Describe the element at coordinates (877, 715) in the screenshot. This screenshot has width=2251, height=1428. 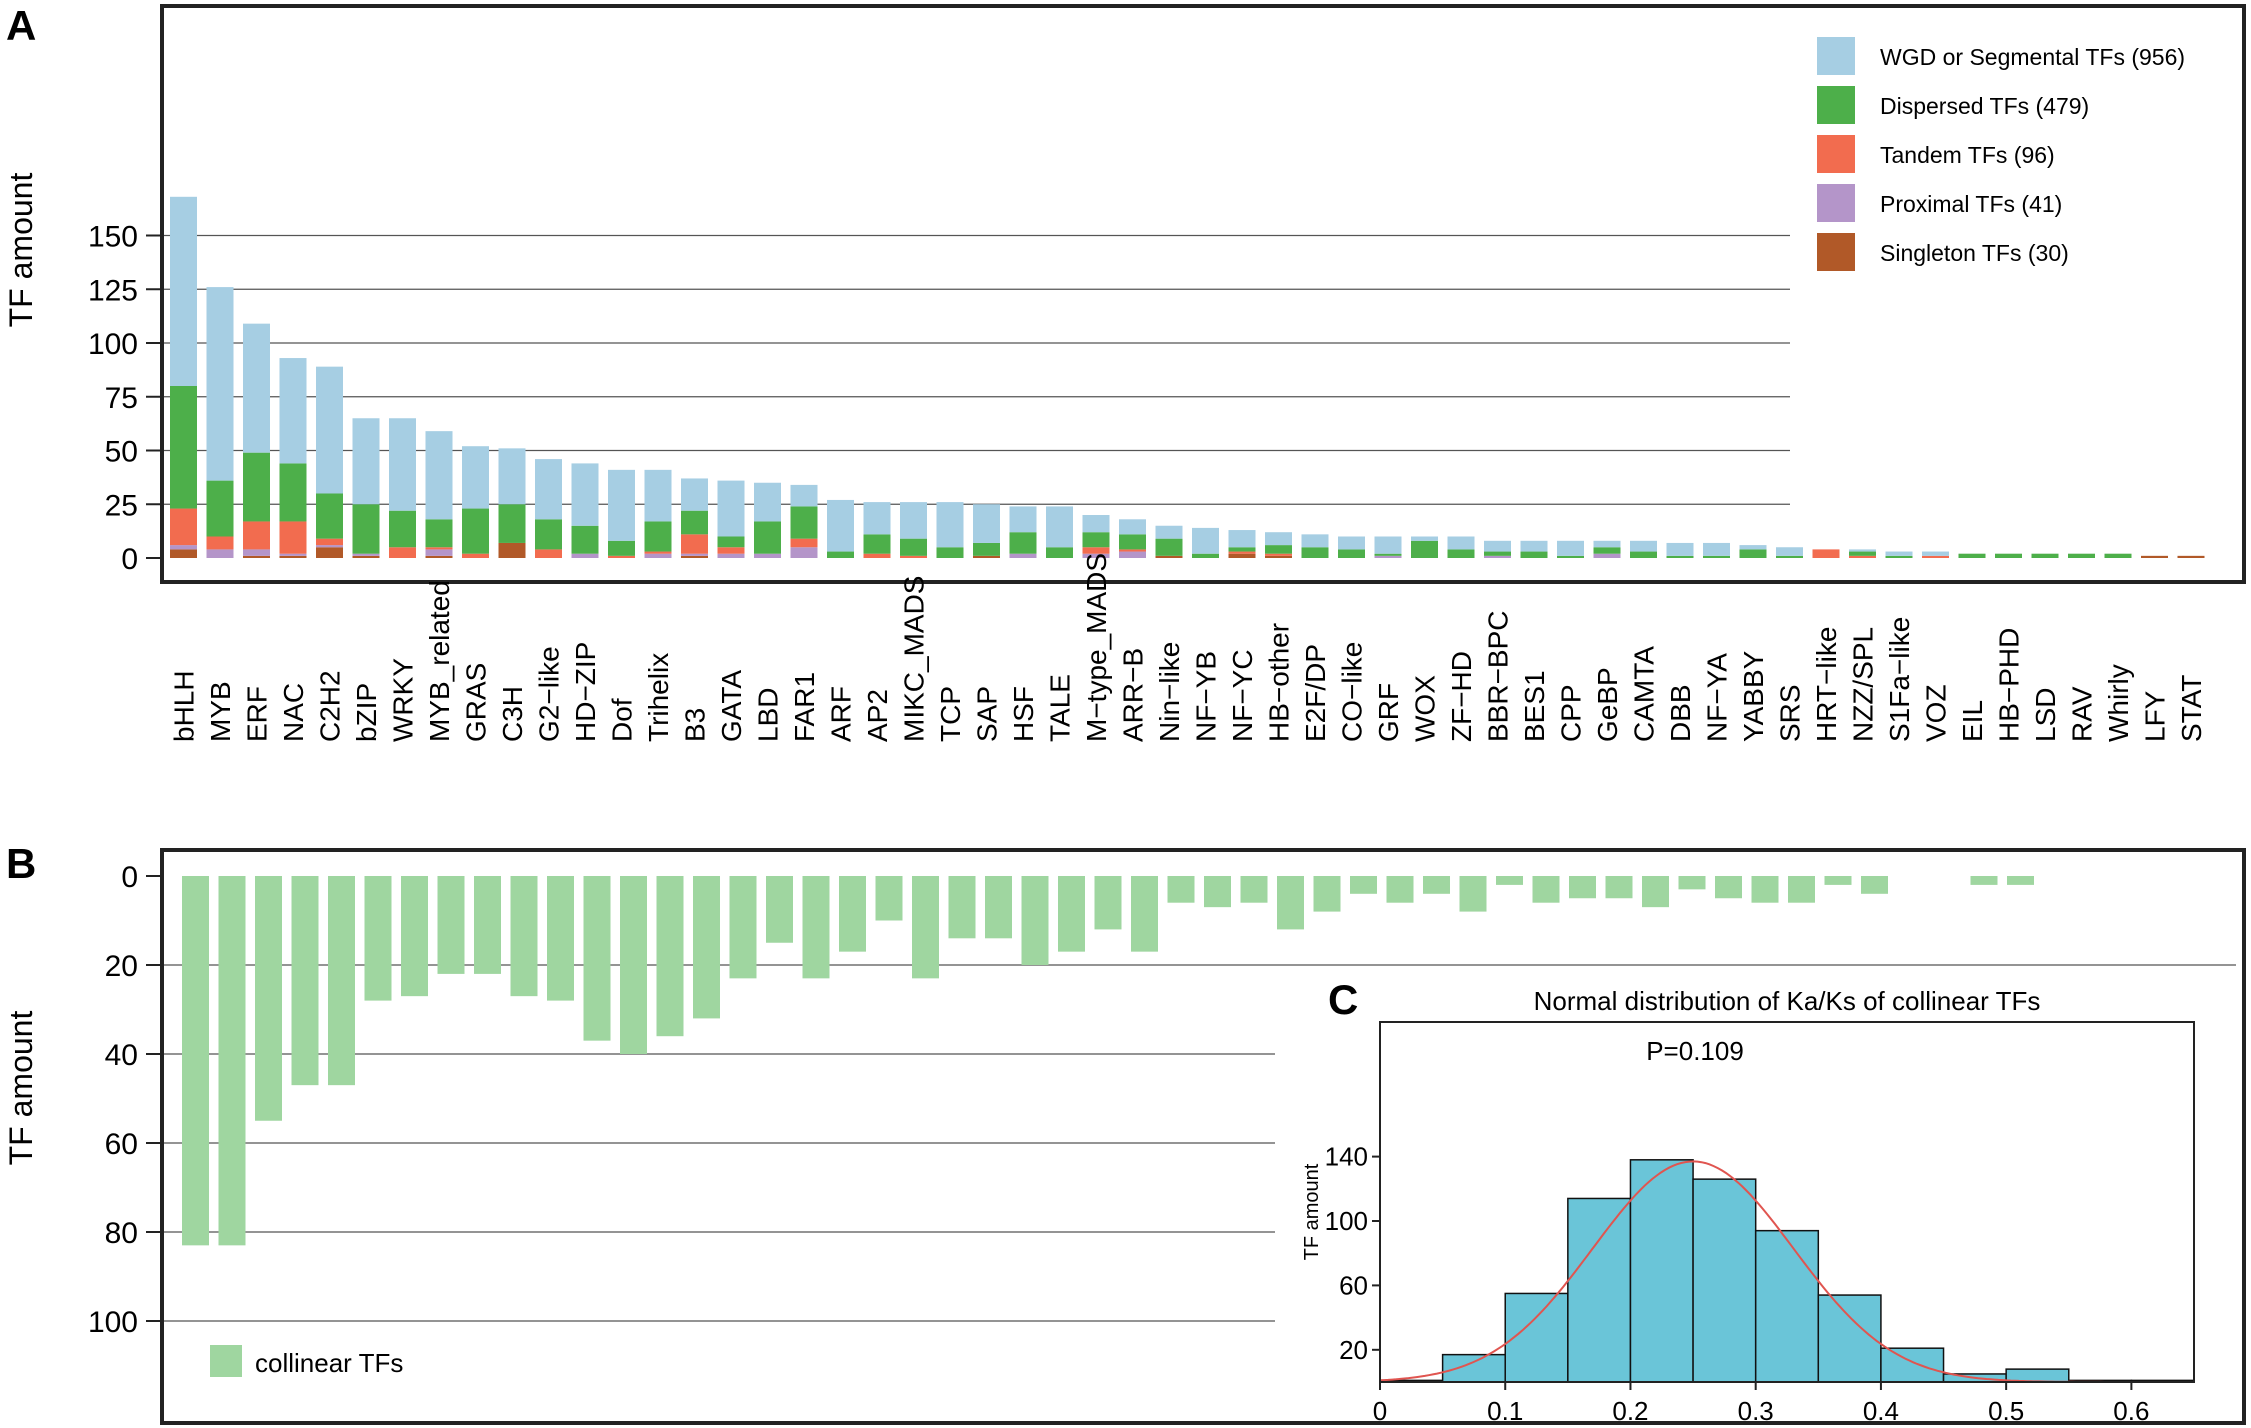
I see `panel-a-x-tick-label: AP2` at that location.